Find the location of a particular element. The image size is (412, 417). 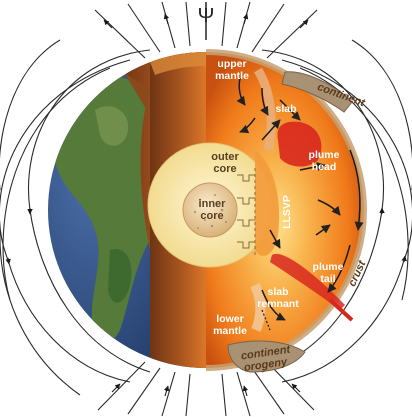

label-outer-core-2: core is located at coordinates (224, 169).